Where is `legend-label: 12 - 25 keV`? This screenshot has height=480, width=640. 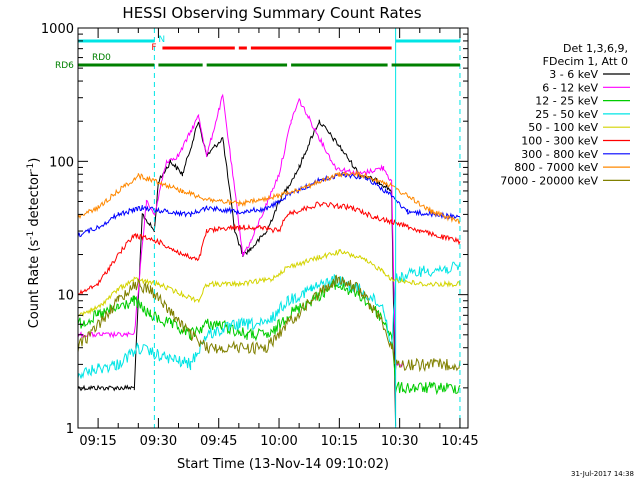
legend-label: 12 - 25 keV is located at coordinates (566, 101).